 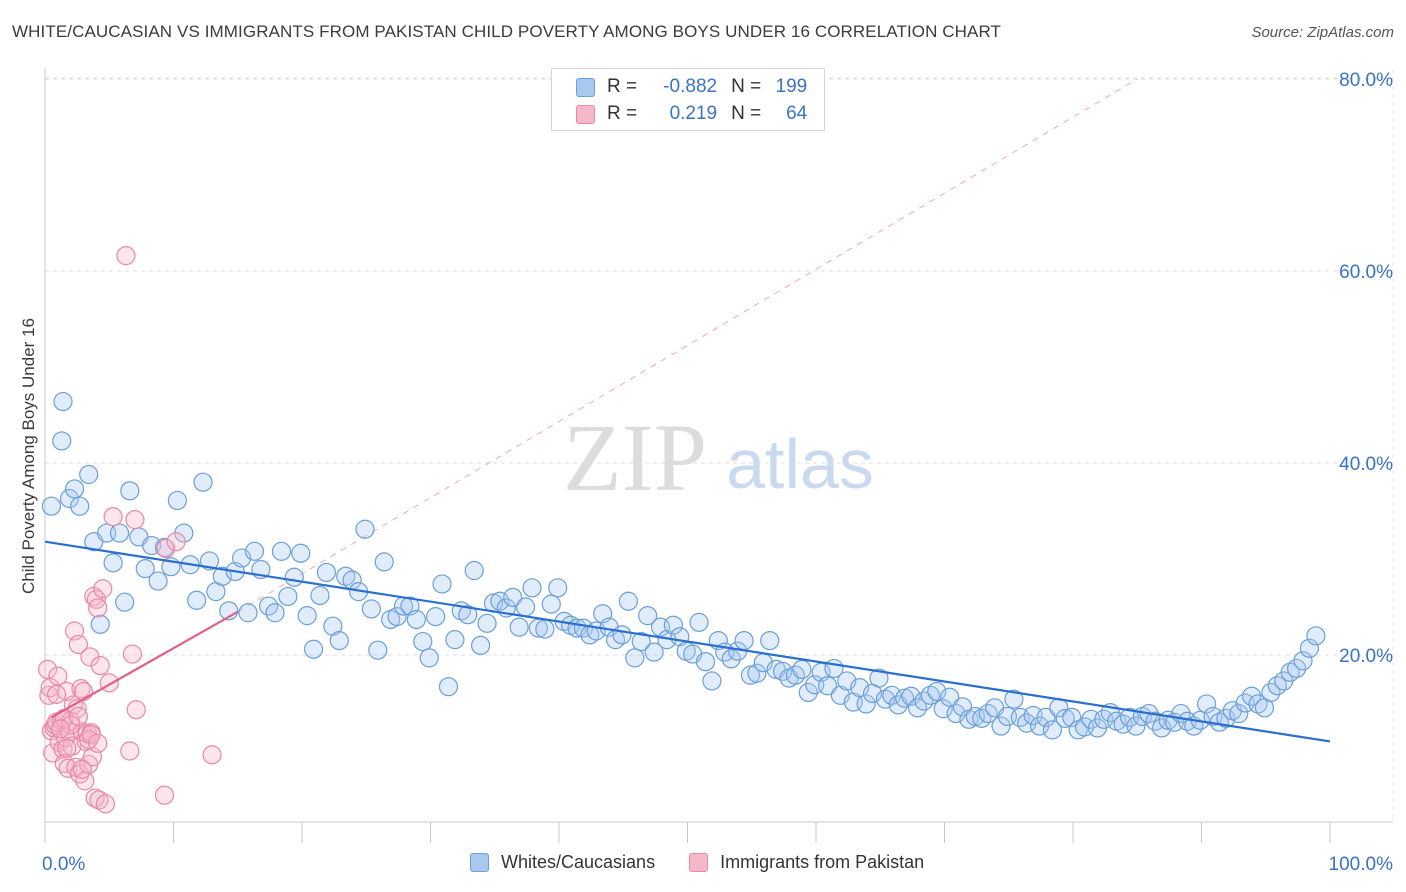 What do you see at coordinates (691, 114) in the screenshot?
I see `legend-row-pakistan: R = 0.219 N = 64` at bounding box center [691, 114].